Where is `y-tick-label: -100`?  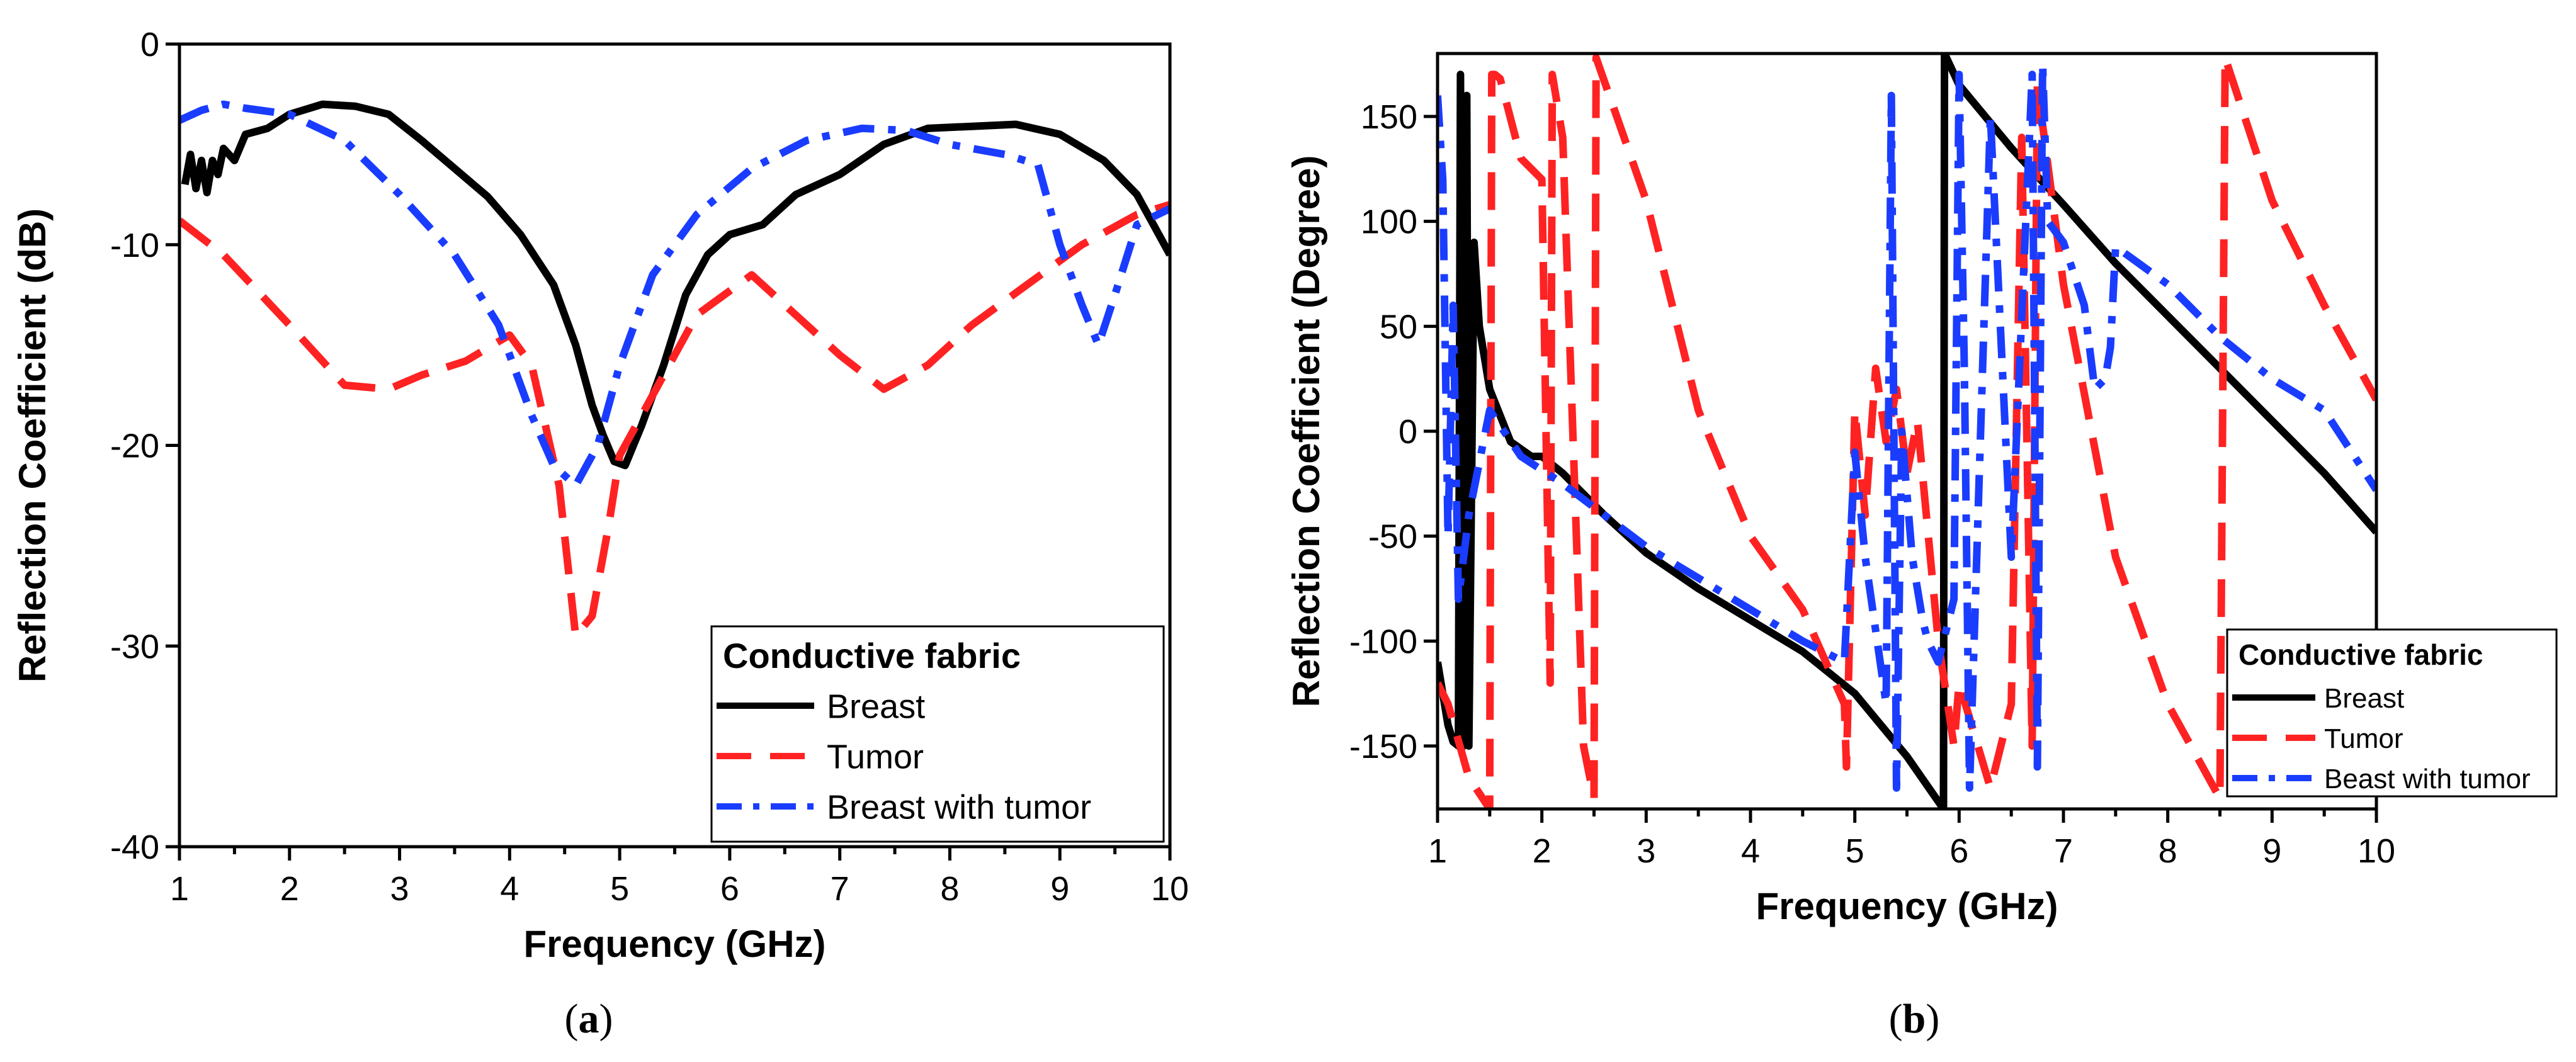
y-tick-label: -100 is located at coordinates (1383, 641).